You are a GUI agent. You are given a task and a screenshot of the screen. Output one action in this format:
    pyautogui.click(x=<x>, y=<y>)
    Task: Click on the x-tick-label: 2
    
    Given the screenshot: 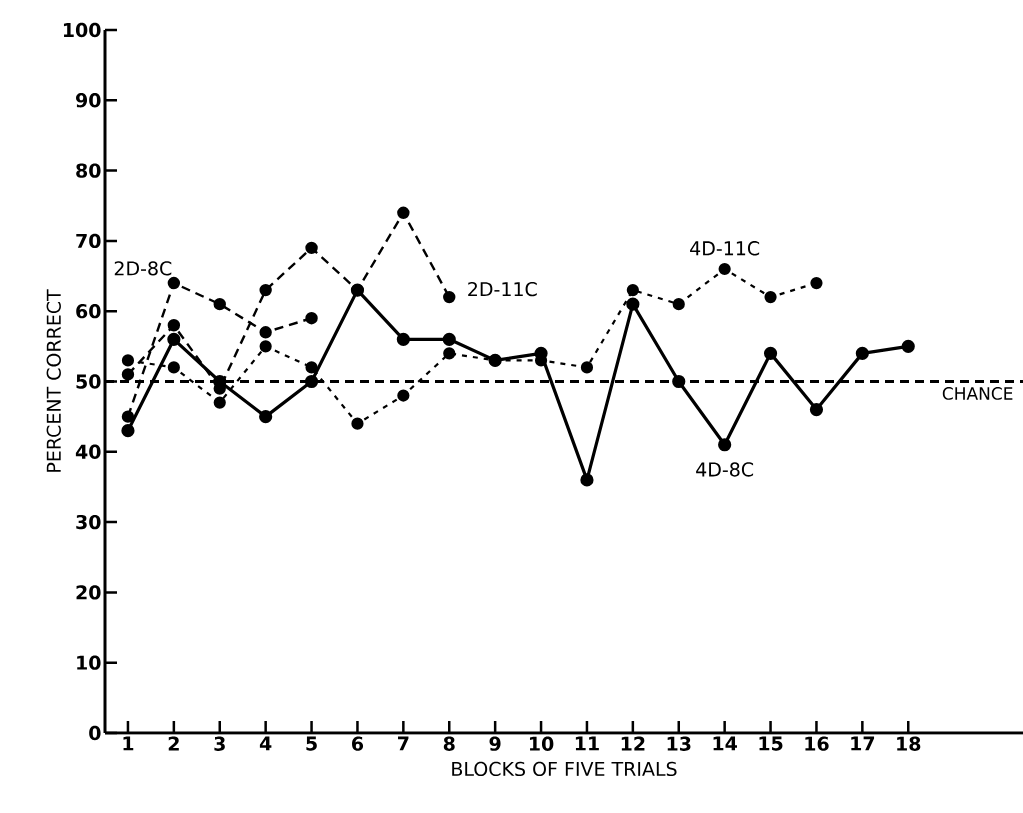 What is the action you would take?
    pyautogui.click(x=173, y=743)
    